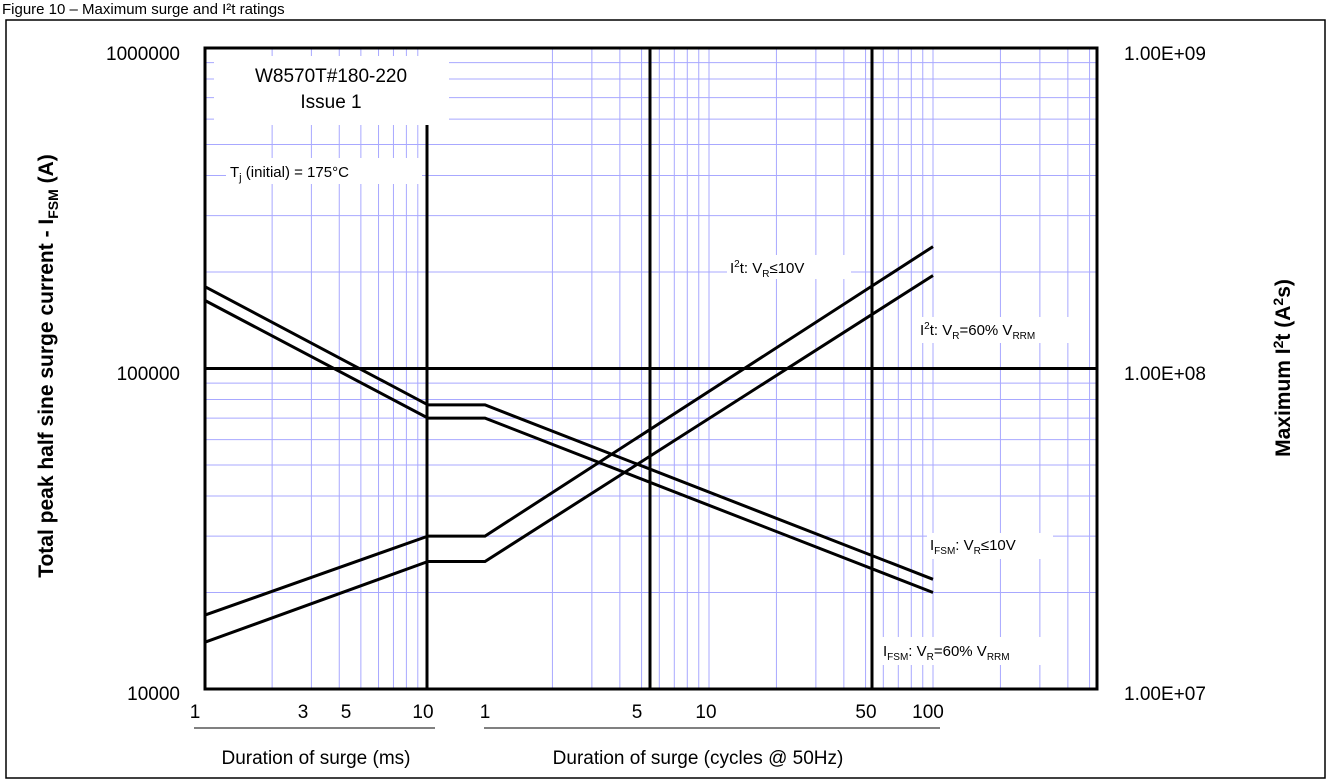 The height and width of the screenshot is (780, 1336). What do you see at coordinates (485, 712) in the screenshot?
I see `x-cyc-tick-1: 1` at bounding box center [485, 712].